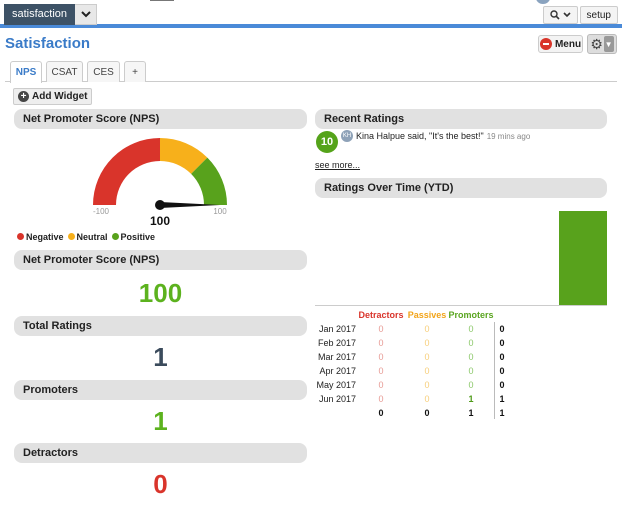  I want to click on gauge-max-label: 100, so click(220, 211).